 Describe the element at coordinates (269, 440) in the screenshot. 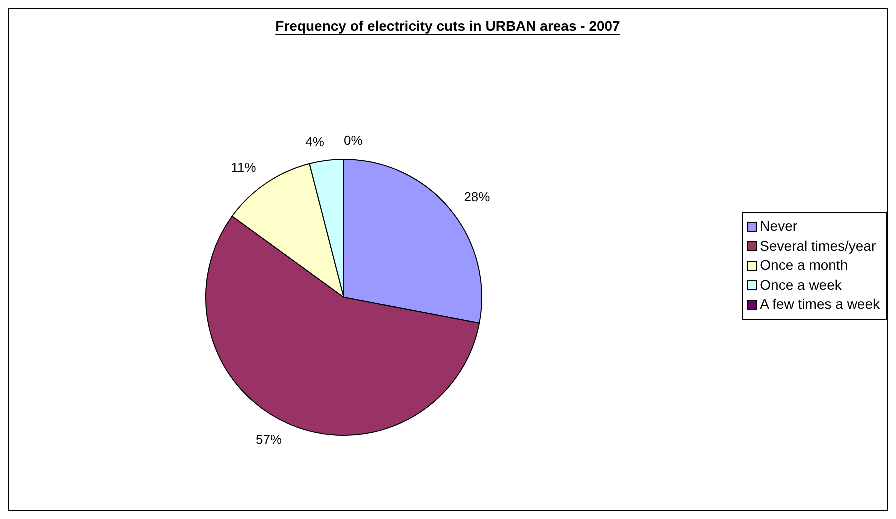

I see `data-label: 57%` at that location.